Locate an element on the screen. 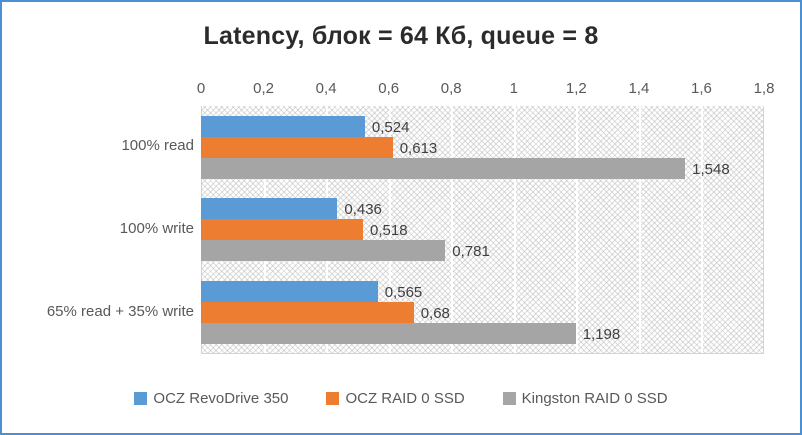 The height and width of the screenshot is (435, 802). x-tick-label: 1,4 is located at coordinates (639, 88).